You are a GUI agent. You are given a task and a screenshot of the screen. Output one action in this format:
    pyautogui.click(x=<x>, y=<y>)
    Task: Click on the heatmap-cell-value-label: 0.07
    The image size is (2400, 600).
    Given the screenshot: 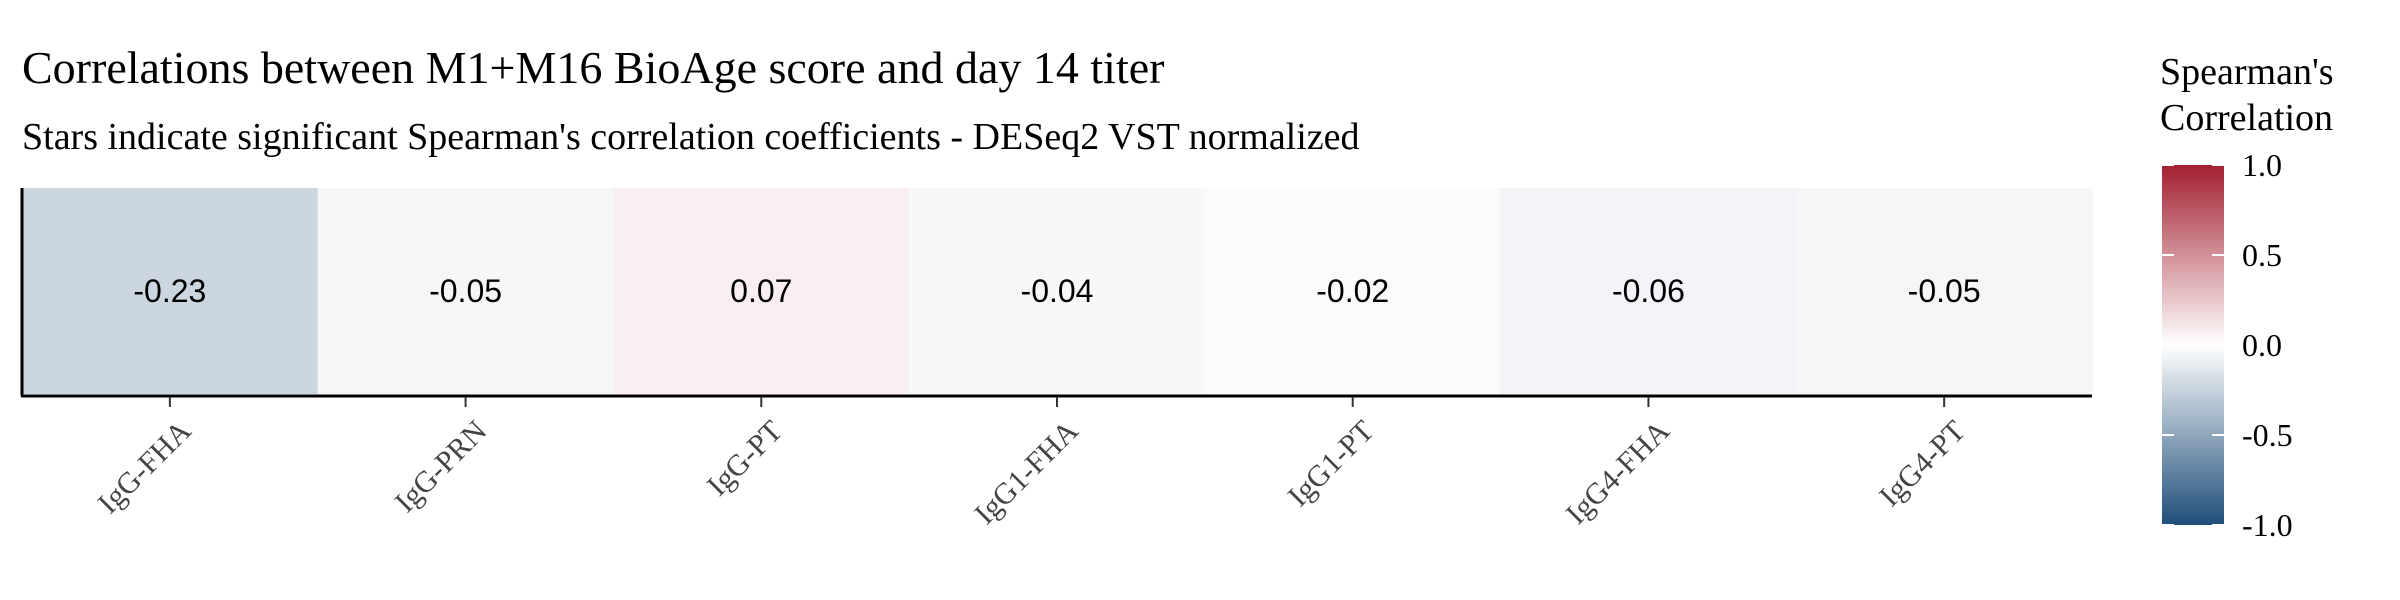 What is the action you would take?
    pyautogui.click(x=761, y=291)
    